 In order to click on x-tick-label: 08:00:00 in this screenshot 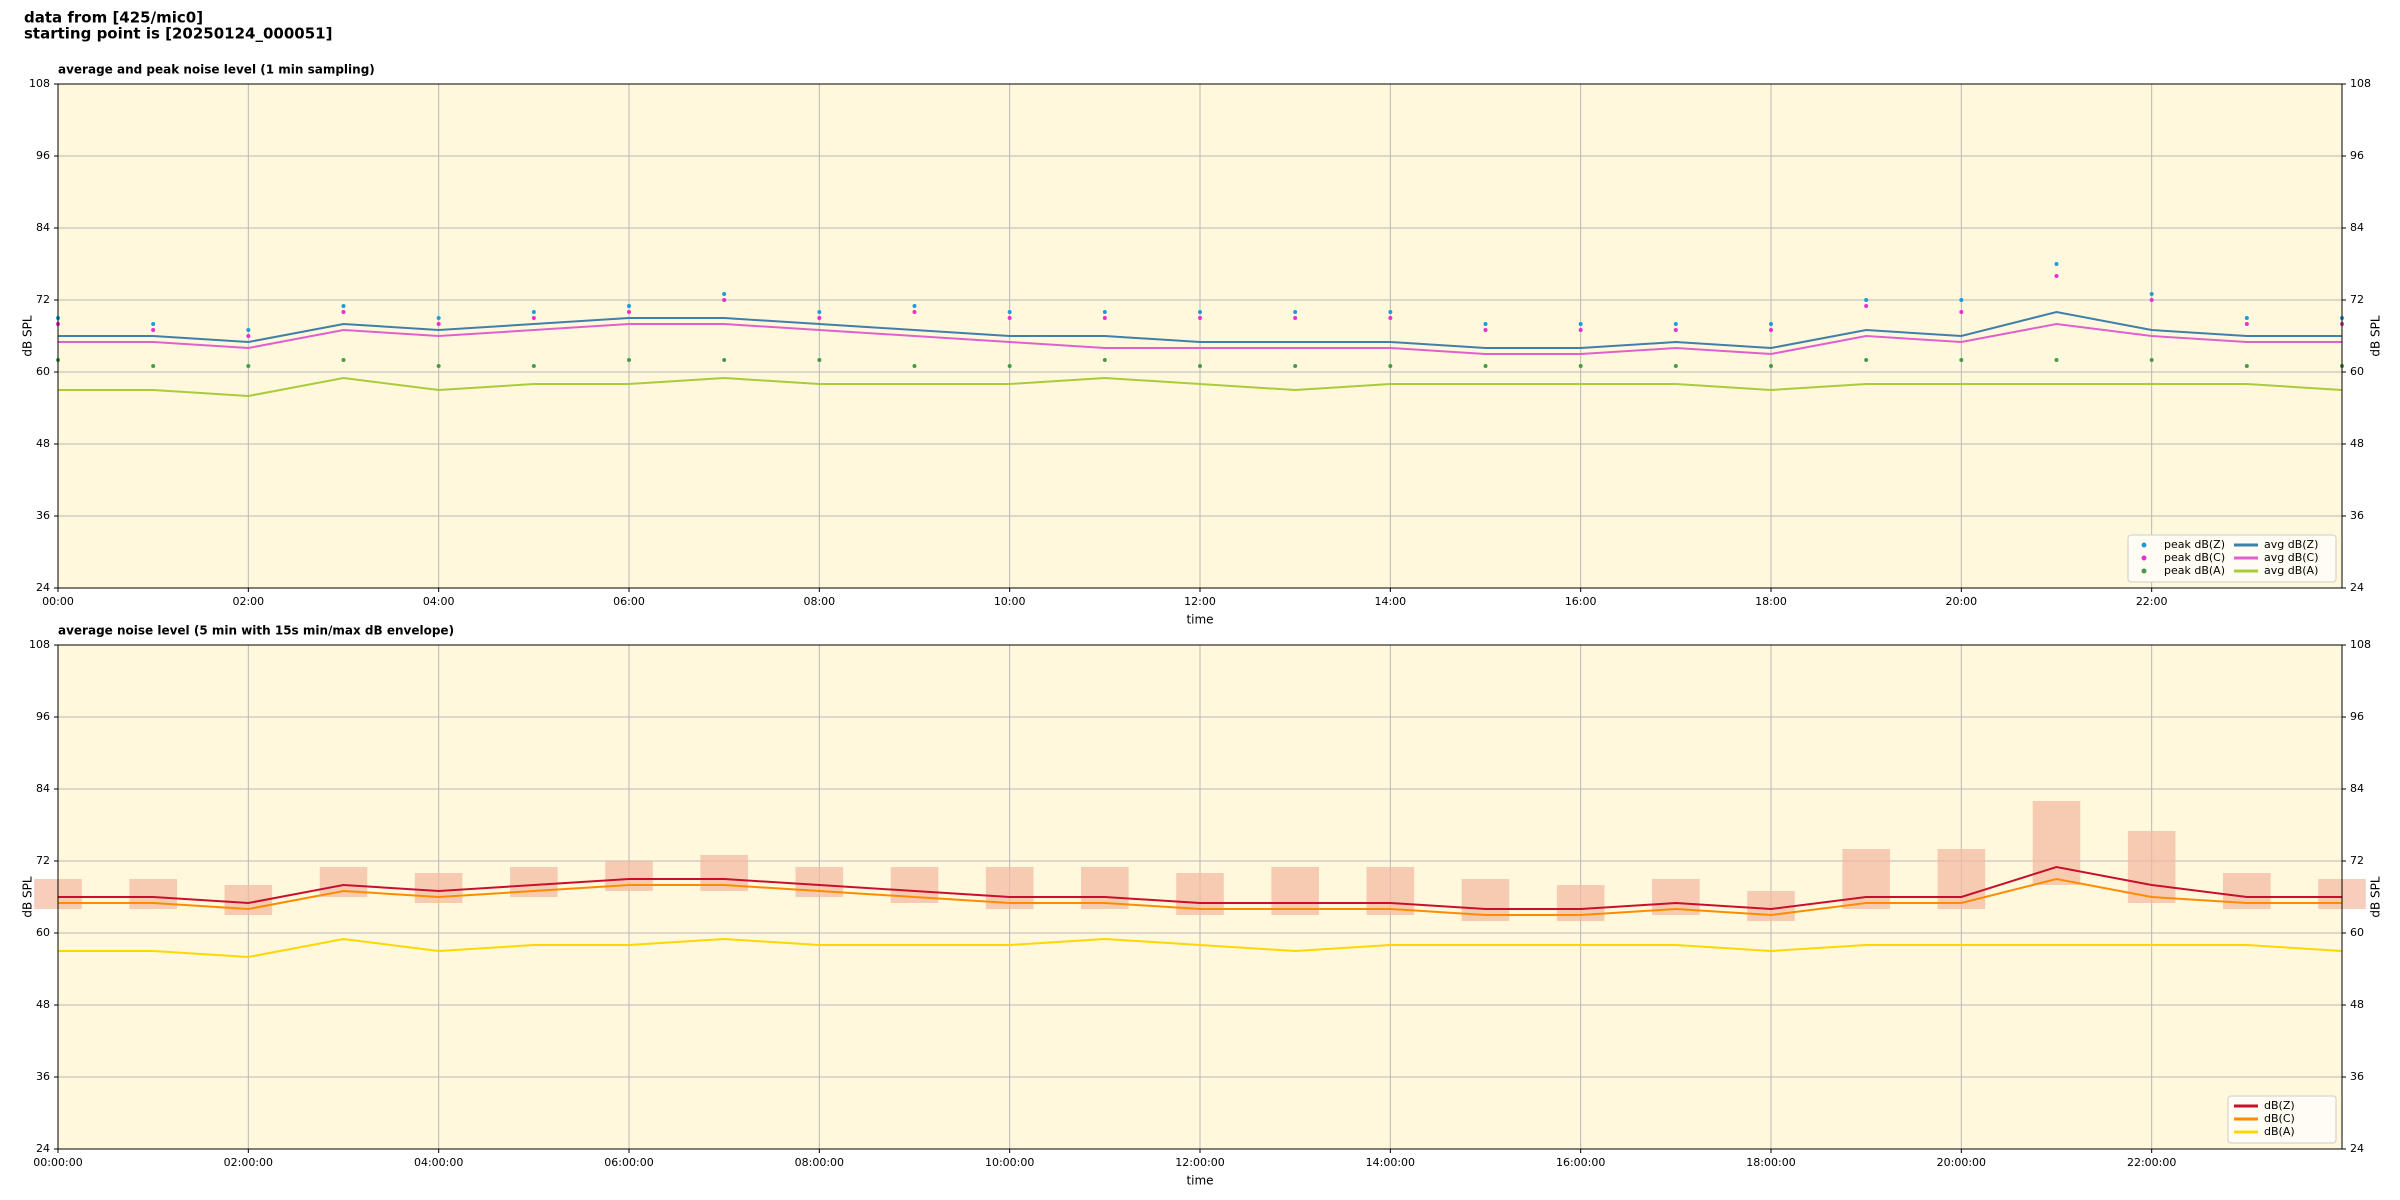, I will do `click(819, 1162)`.